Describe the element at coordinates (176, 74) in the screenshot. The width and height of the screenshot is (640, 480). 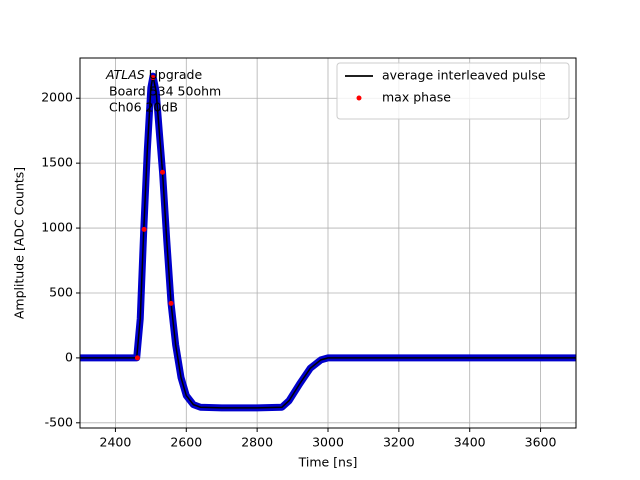
I see `annotation-part: Upgrade` at that location.